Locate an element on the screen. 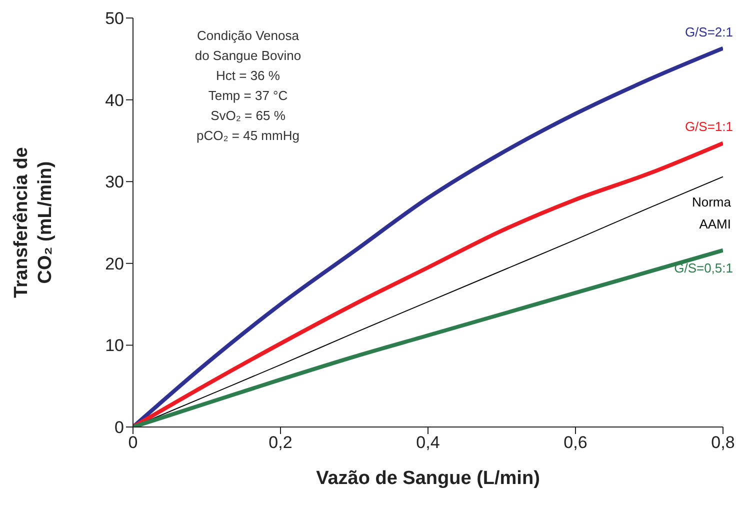  annotation: Condição Venosa do Sangue Bovino Hct = 36 % Temp = 37 °C SvO₂ = 65 % pCO₂ = 45 mmHg is located at coordinates (248, 85).